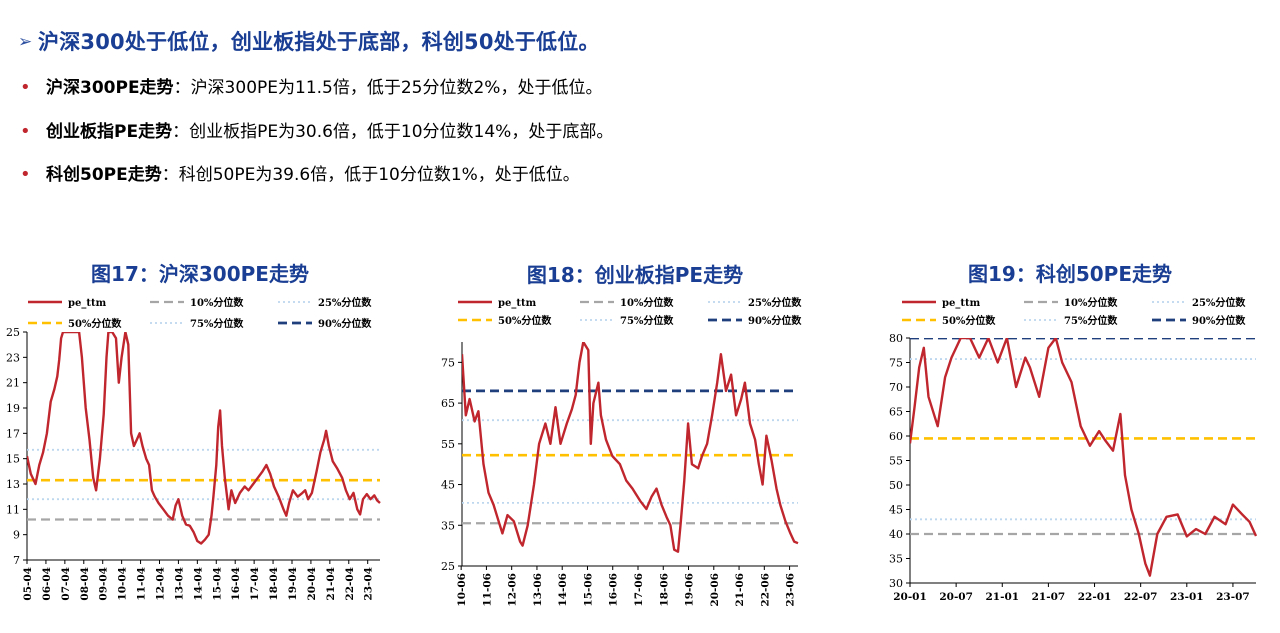 Image resolution: width=1280 pixels, height=633 pixels. I want to click on y-tick-label: 13, so click(13, 484).